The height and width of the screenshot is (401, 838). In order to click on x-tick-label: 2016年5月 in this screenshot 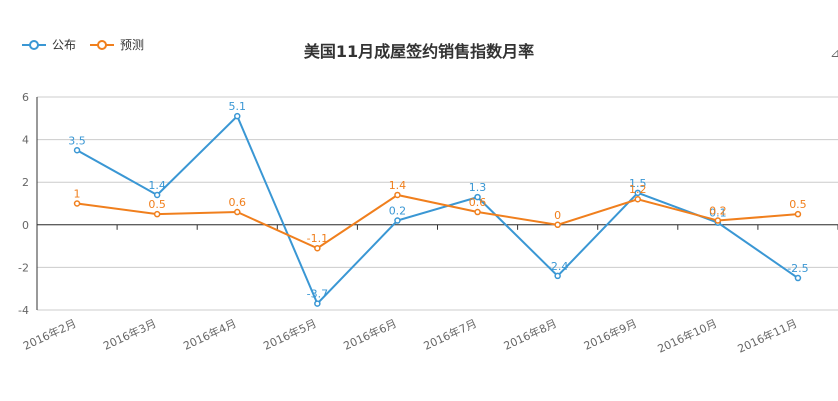, I will do `click(290, 334)`.